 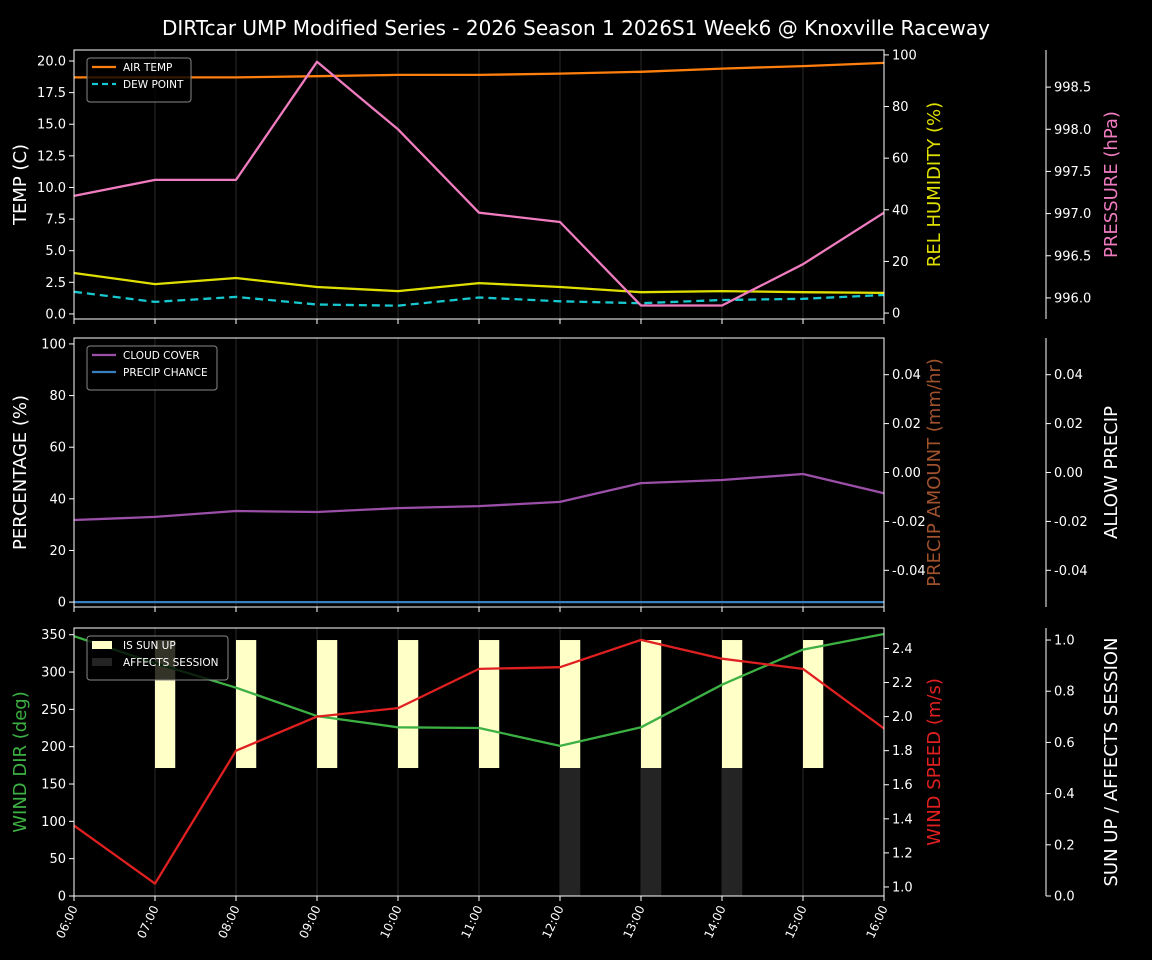 What do you see at coordinates (552, 921) in the screenshot?
I see `x-tick-label: 12:00` at bounding box center [552, 921].